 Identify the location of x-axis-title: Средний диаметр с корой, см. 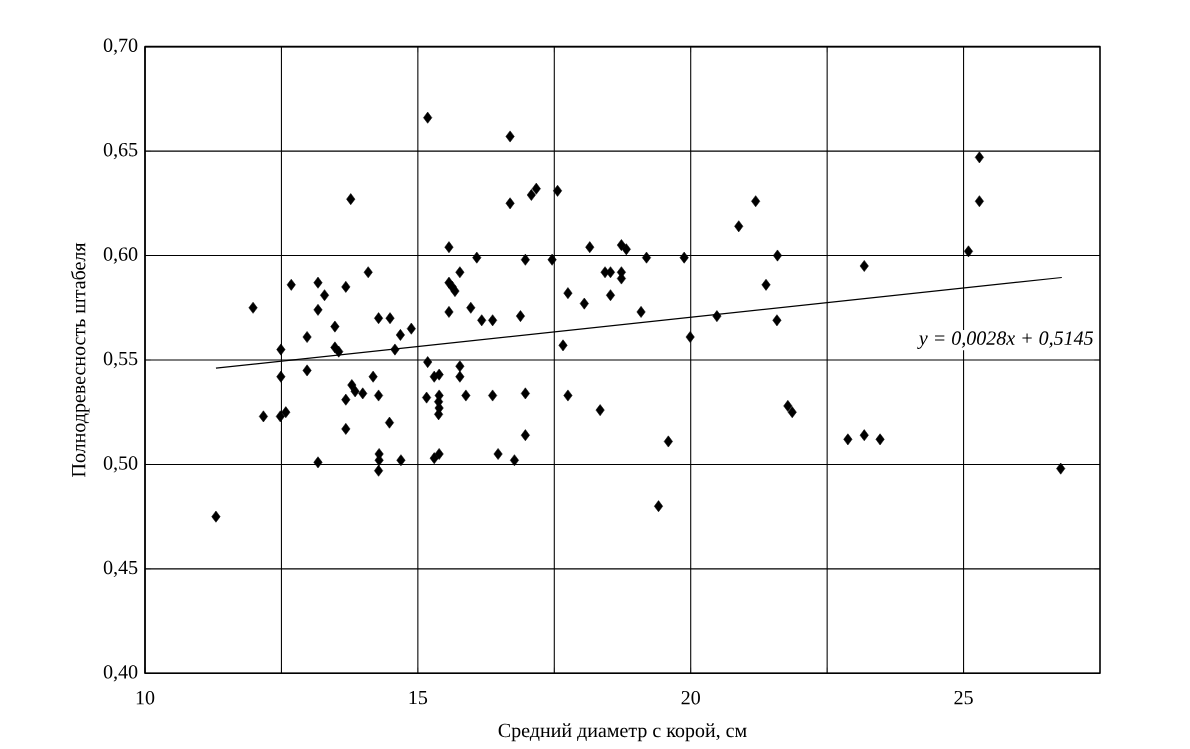
(622, 732).